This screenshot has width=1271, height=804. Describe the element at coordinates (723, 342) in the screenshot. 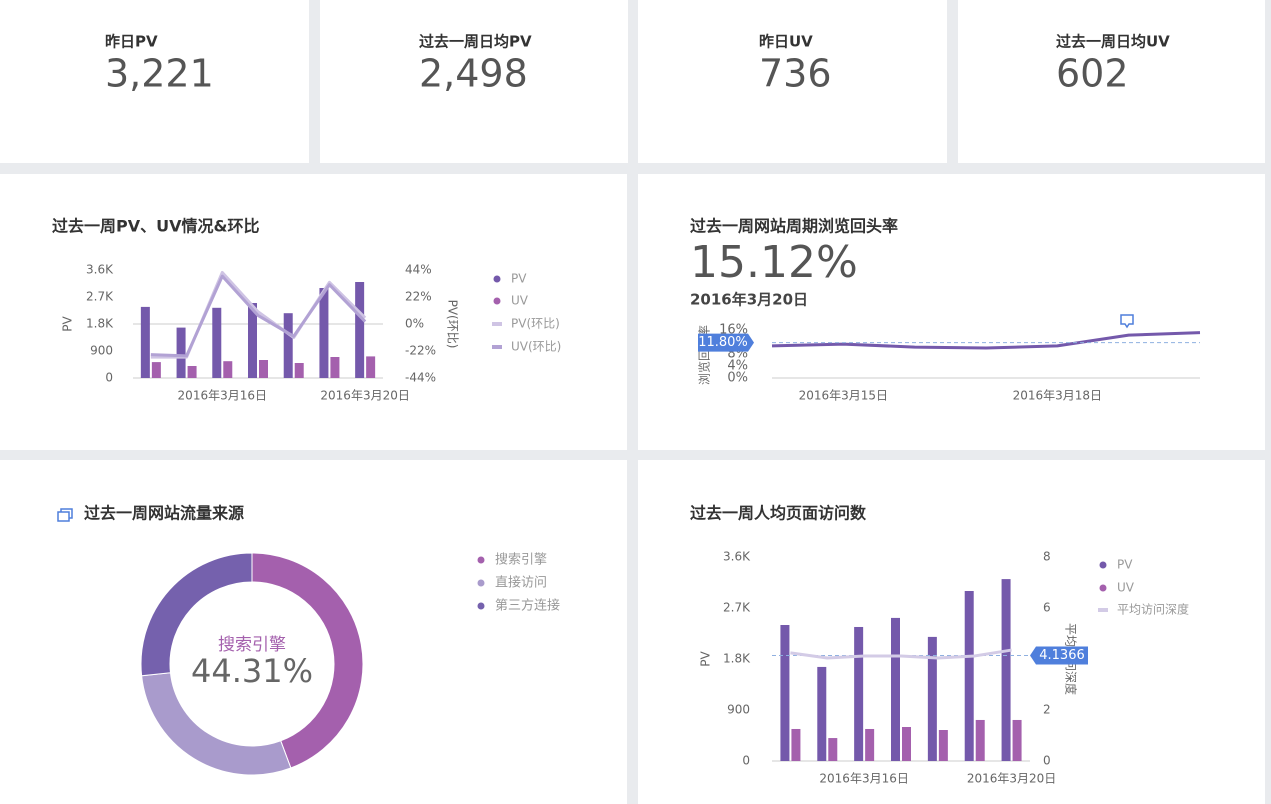

I see `reference-label: 11.80%` at that location.